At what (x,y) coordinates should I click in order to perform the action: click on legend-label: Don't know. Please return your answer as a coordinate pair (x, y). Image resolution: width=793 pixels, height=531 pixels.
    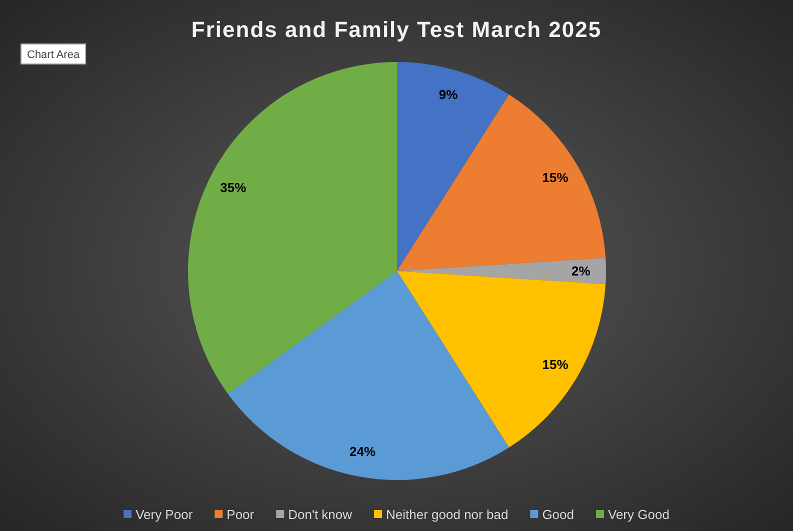
    Looking at the image, I should click on (320, 514).